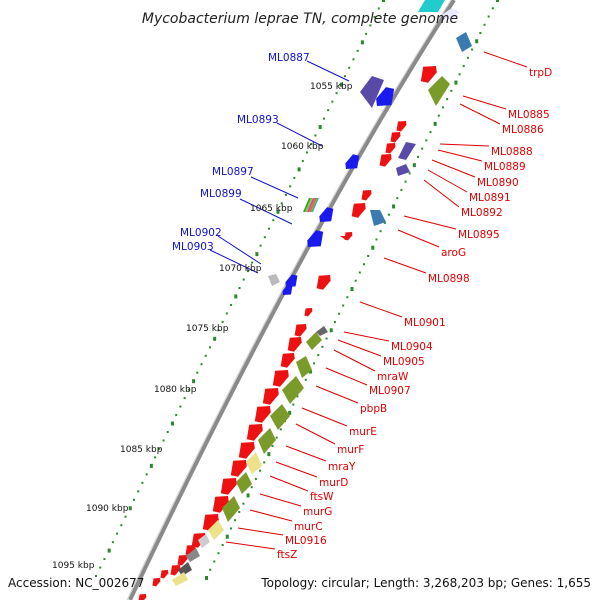  What do you see at coordinates (453, 253) in the screenshot?
I see `gene-label-arog: aroG` at bounding box center [453, 253].